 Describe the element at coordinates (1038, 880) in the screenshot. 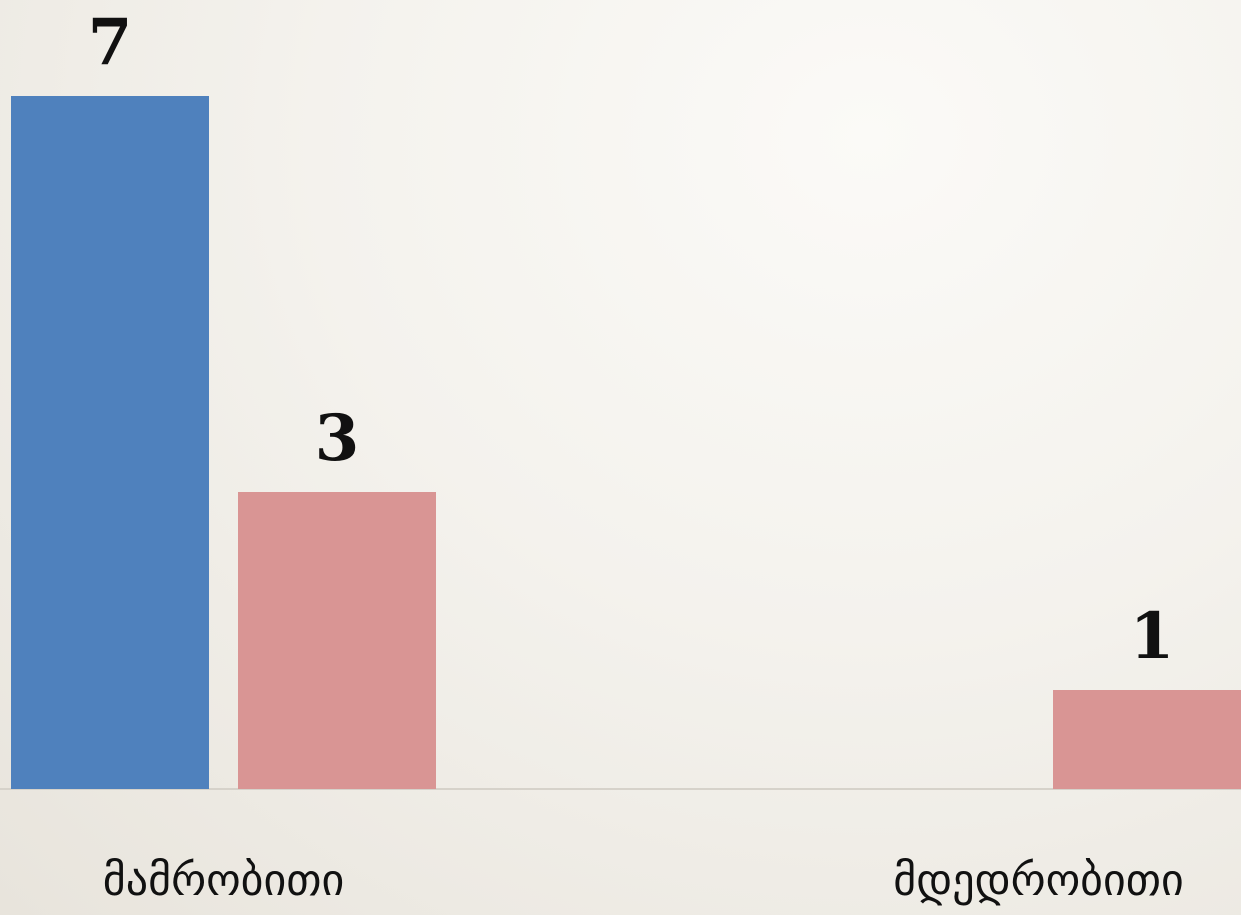

I see `category-label: მდედრობითი` at that location.